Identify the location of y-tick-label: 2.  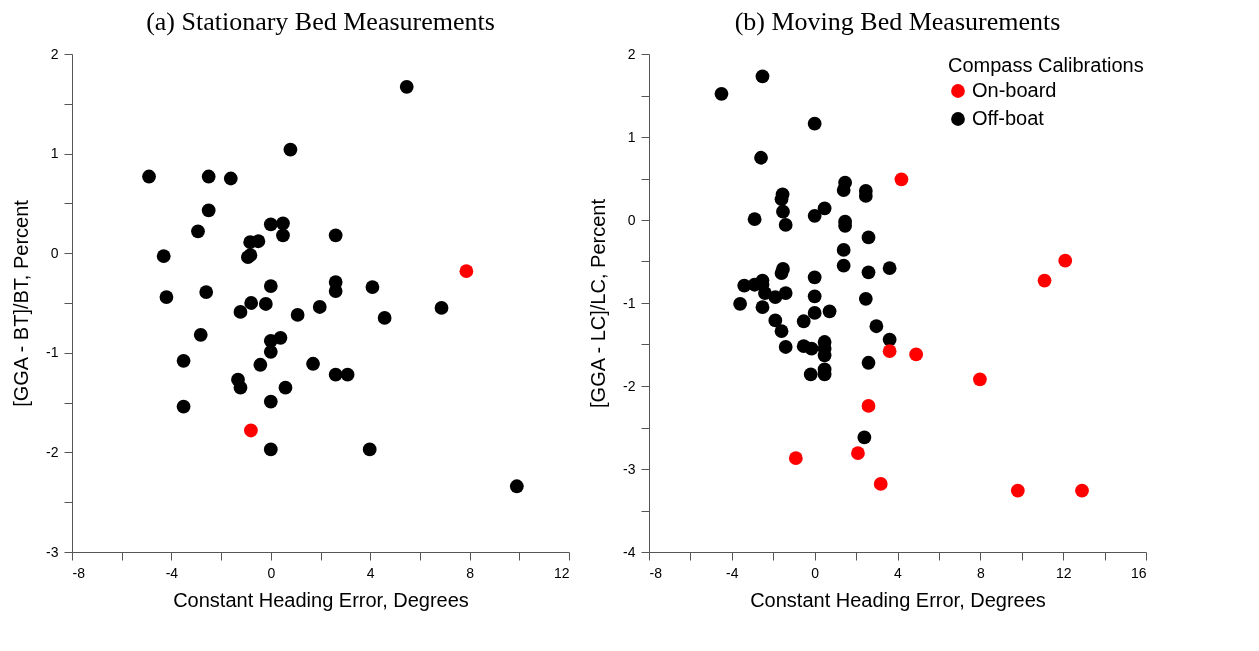
(54, 53).